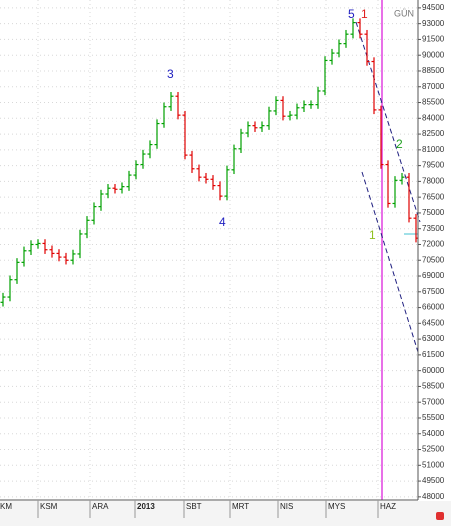 The width and height of the screenshot is (451, 526). What do you see at coordinates (222, 222) in the screenshot?
I see `wave-label: 4` at bounding box center [222, 222].